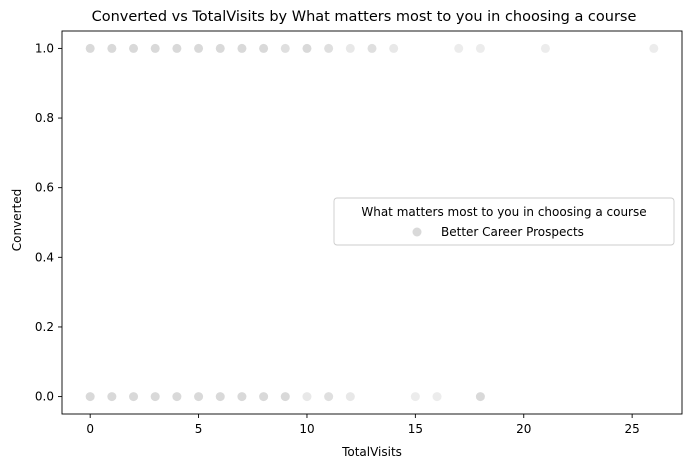 The height and width of the screenshot is (468, 694). Describe the element at coordinates (90, 429) in the screenshot. I see `x-tick-label: 0` at that location.